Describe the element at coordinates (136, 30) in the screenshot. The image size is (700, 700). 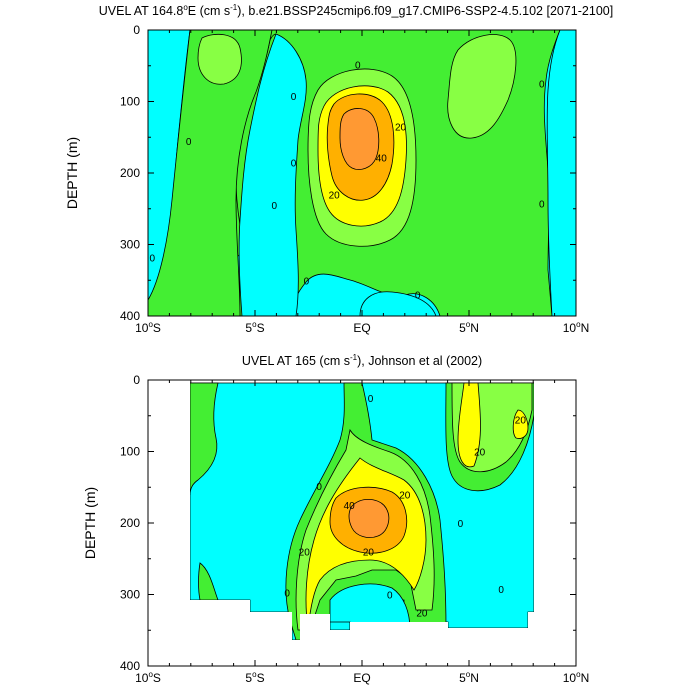
I see `panel-1-ytick-label: 0` at that location.